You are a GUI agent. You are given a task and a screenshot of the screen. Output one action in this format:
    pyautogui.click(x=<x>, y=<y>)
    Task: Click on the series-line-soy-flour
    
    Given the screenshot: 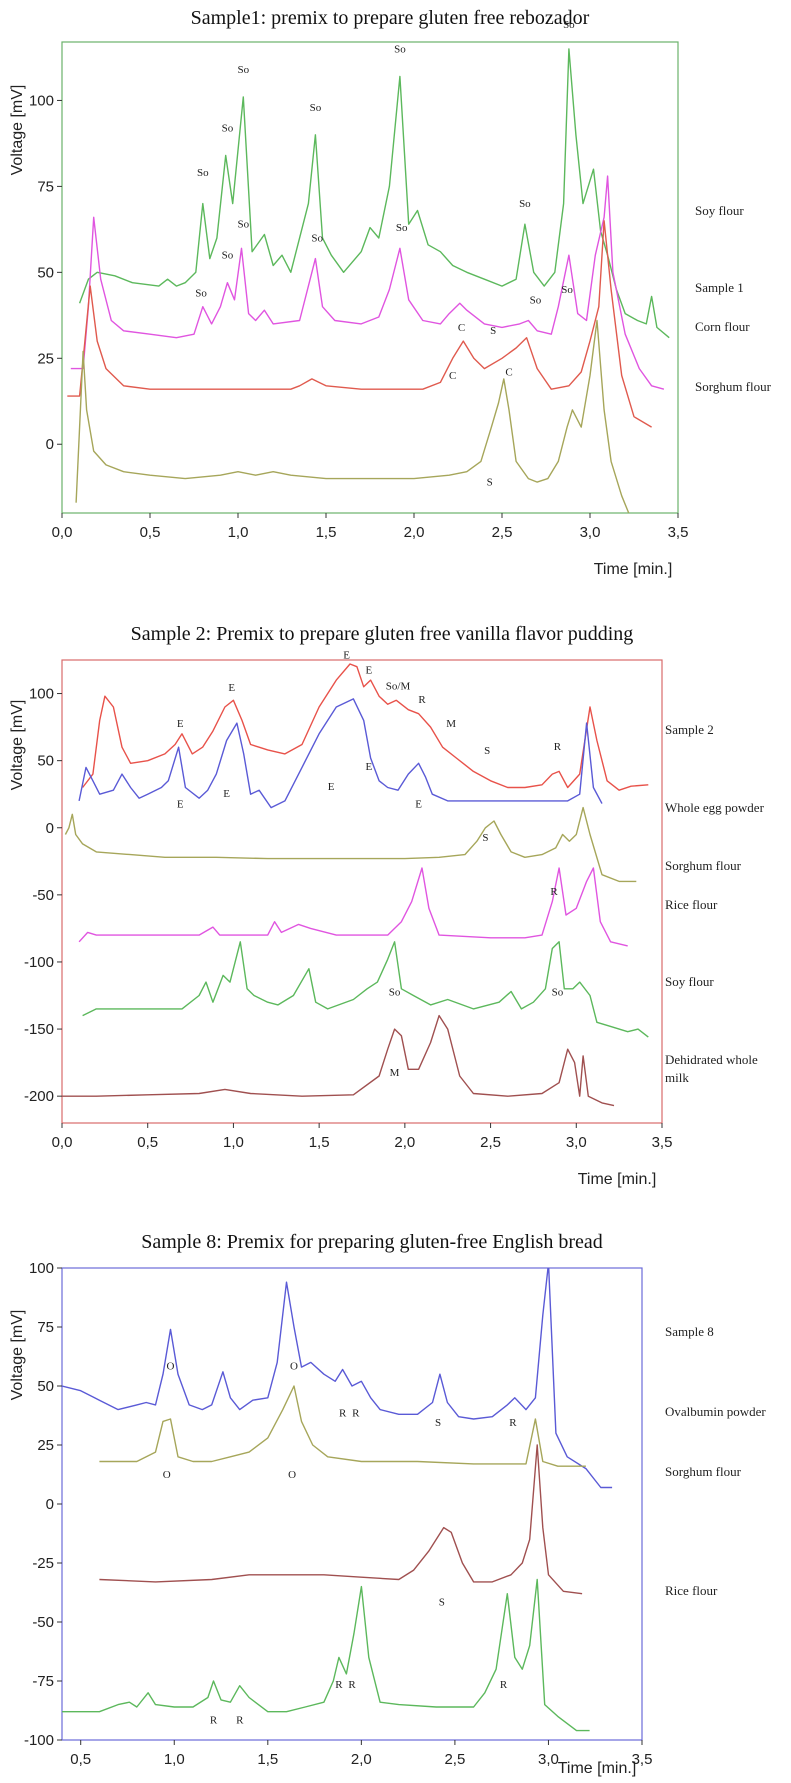 What is the action you would take?
    pyautogui.click(x=374, y=193)
    